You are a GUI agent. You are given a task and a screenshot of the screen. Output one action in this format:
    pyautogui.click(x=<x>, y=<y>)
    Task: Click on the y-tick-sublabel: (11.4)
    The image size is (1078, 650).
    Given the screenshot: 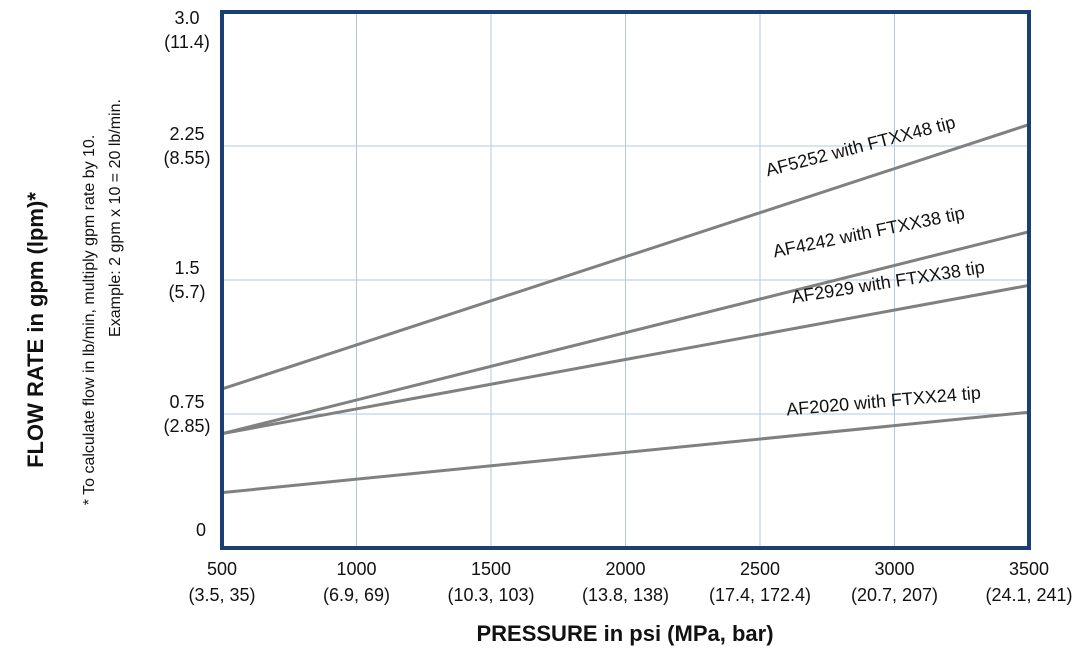 What is the action you would take?
    pyautogui.click(x=187, y=42)
    